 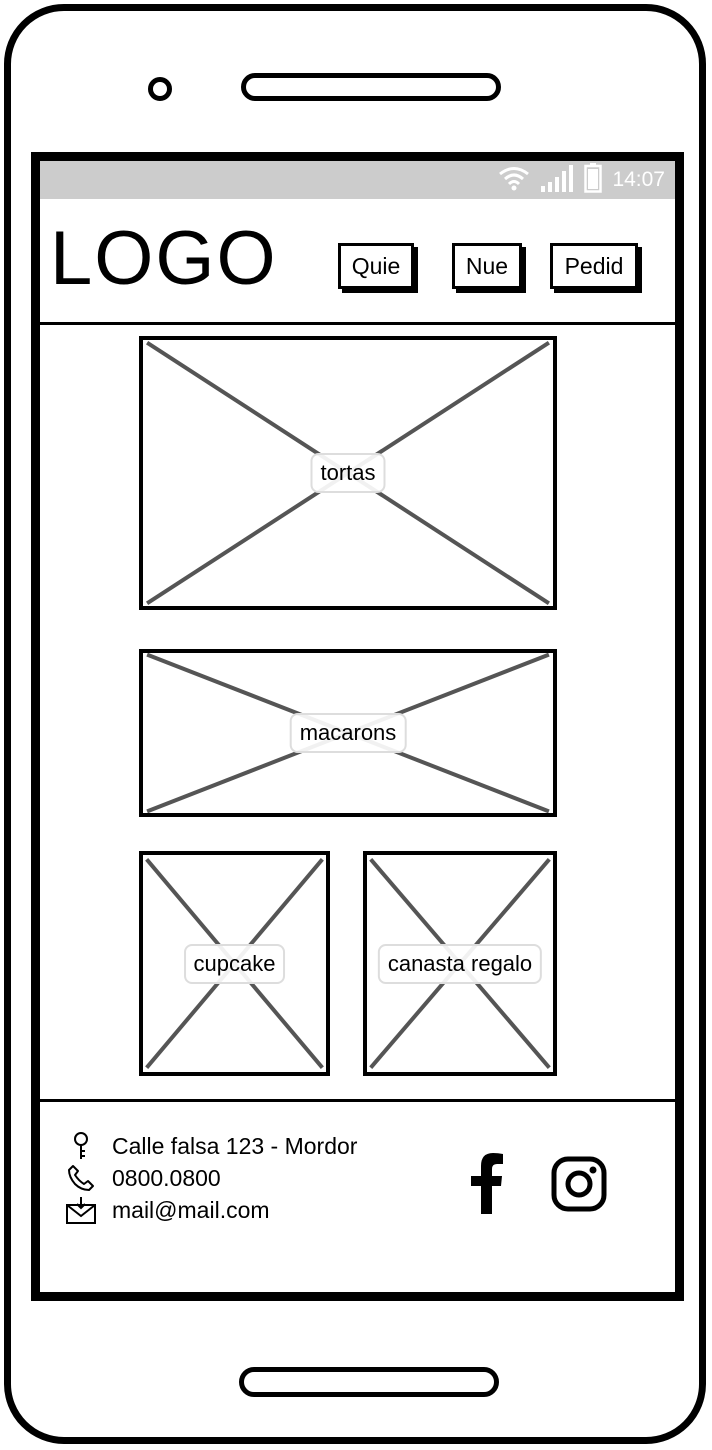 I want to click on status-time: 14:07, so click(x=638, y=179).